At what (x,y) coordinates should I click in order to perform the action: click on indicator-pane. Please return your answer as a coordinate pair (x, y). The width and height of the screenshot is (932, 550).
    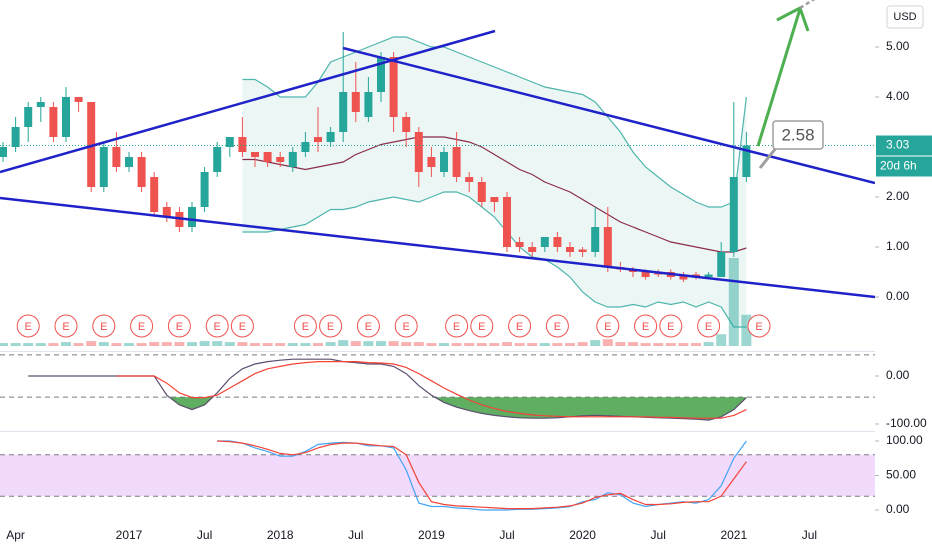
    Looking at the image, I should click on (437, 387).